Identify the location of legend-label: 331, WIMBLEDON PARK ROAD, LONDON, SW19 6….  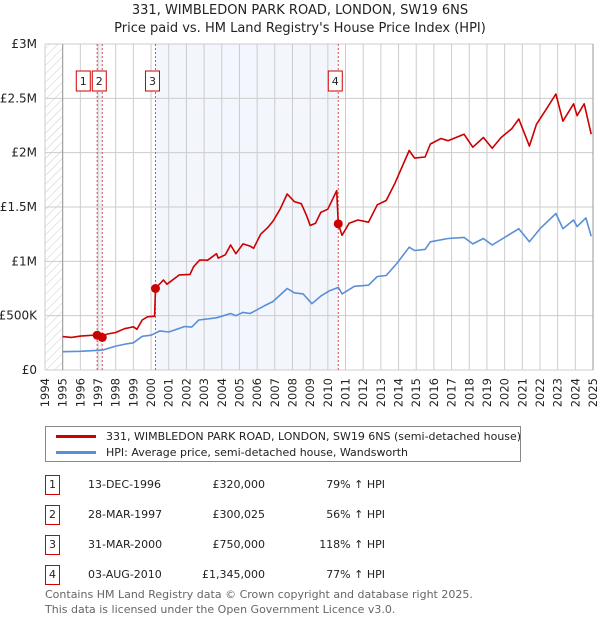
(314, 436).